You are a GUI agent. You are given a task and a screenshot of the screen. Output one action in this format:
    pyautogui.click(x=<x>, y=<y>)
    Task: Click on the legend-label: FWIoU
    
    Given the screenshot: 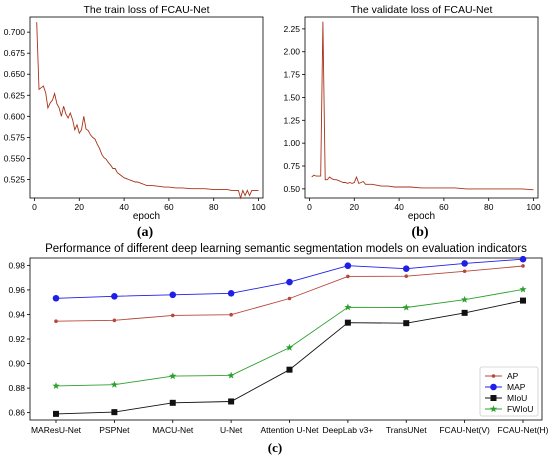 What is the action you would take?
    pyautogui.click(x=520, y=409)
    